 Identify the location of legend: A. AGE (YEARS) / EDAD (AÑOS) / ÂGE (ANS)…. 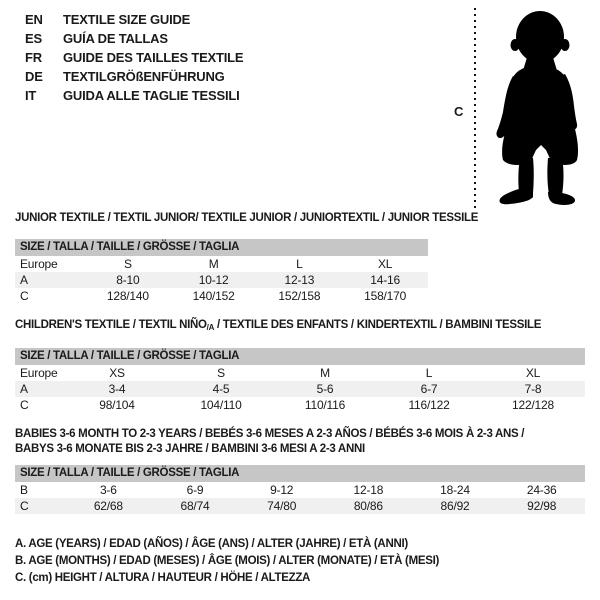
(300, 561).